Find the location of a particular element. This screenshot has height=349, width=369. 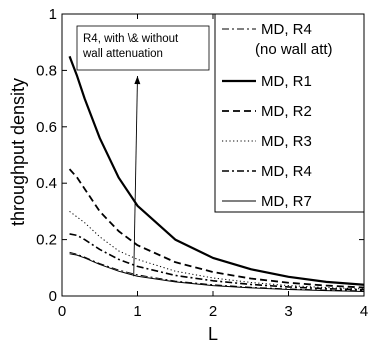

y-axis-label: throughput density is located at coordinates (18, 152).